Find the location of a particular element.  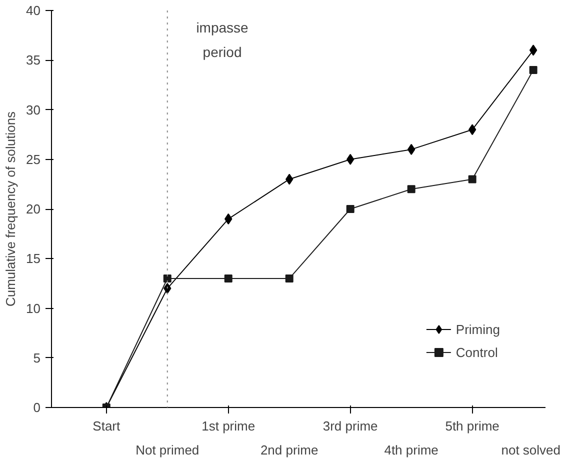

y-tick-label: 20 is located at coordinates (33, 209).